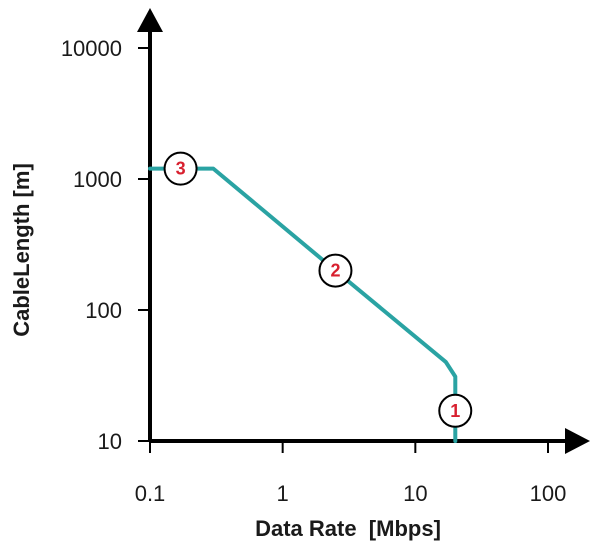 The image size is (602, 551). I want to click on y-tick-label: 10000, so click(91, 48).